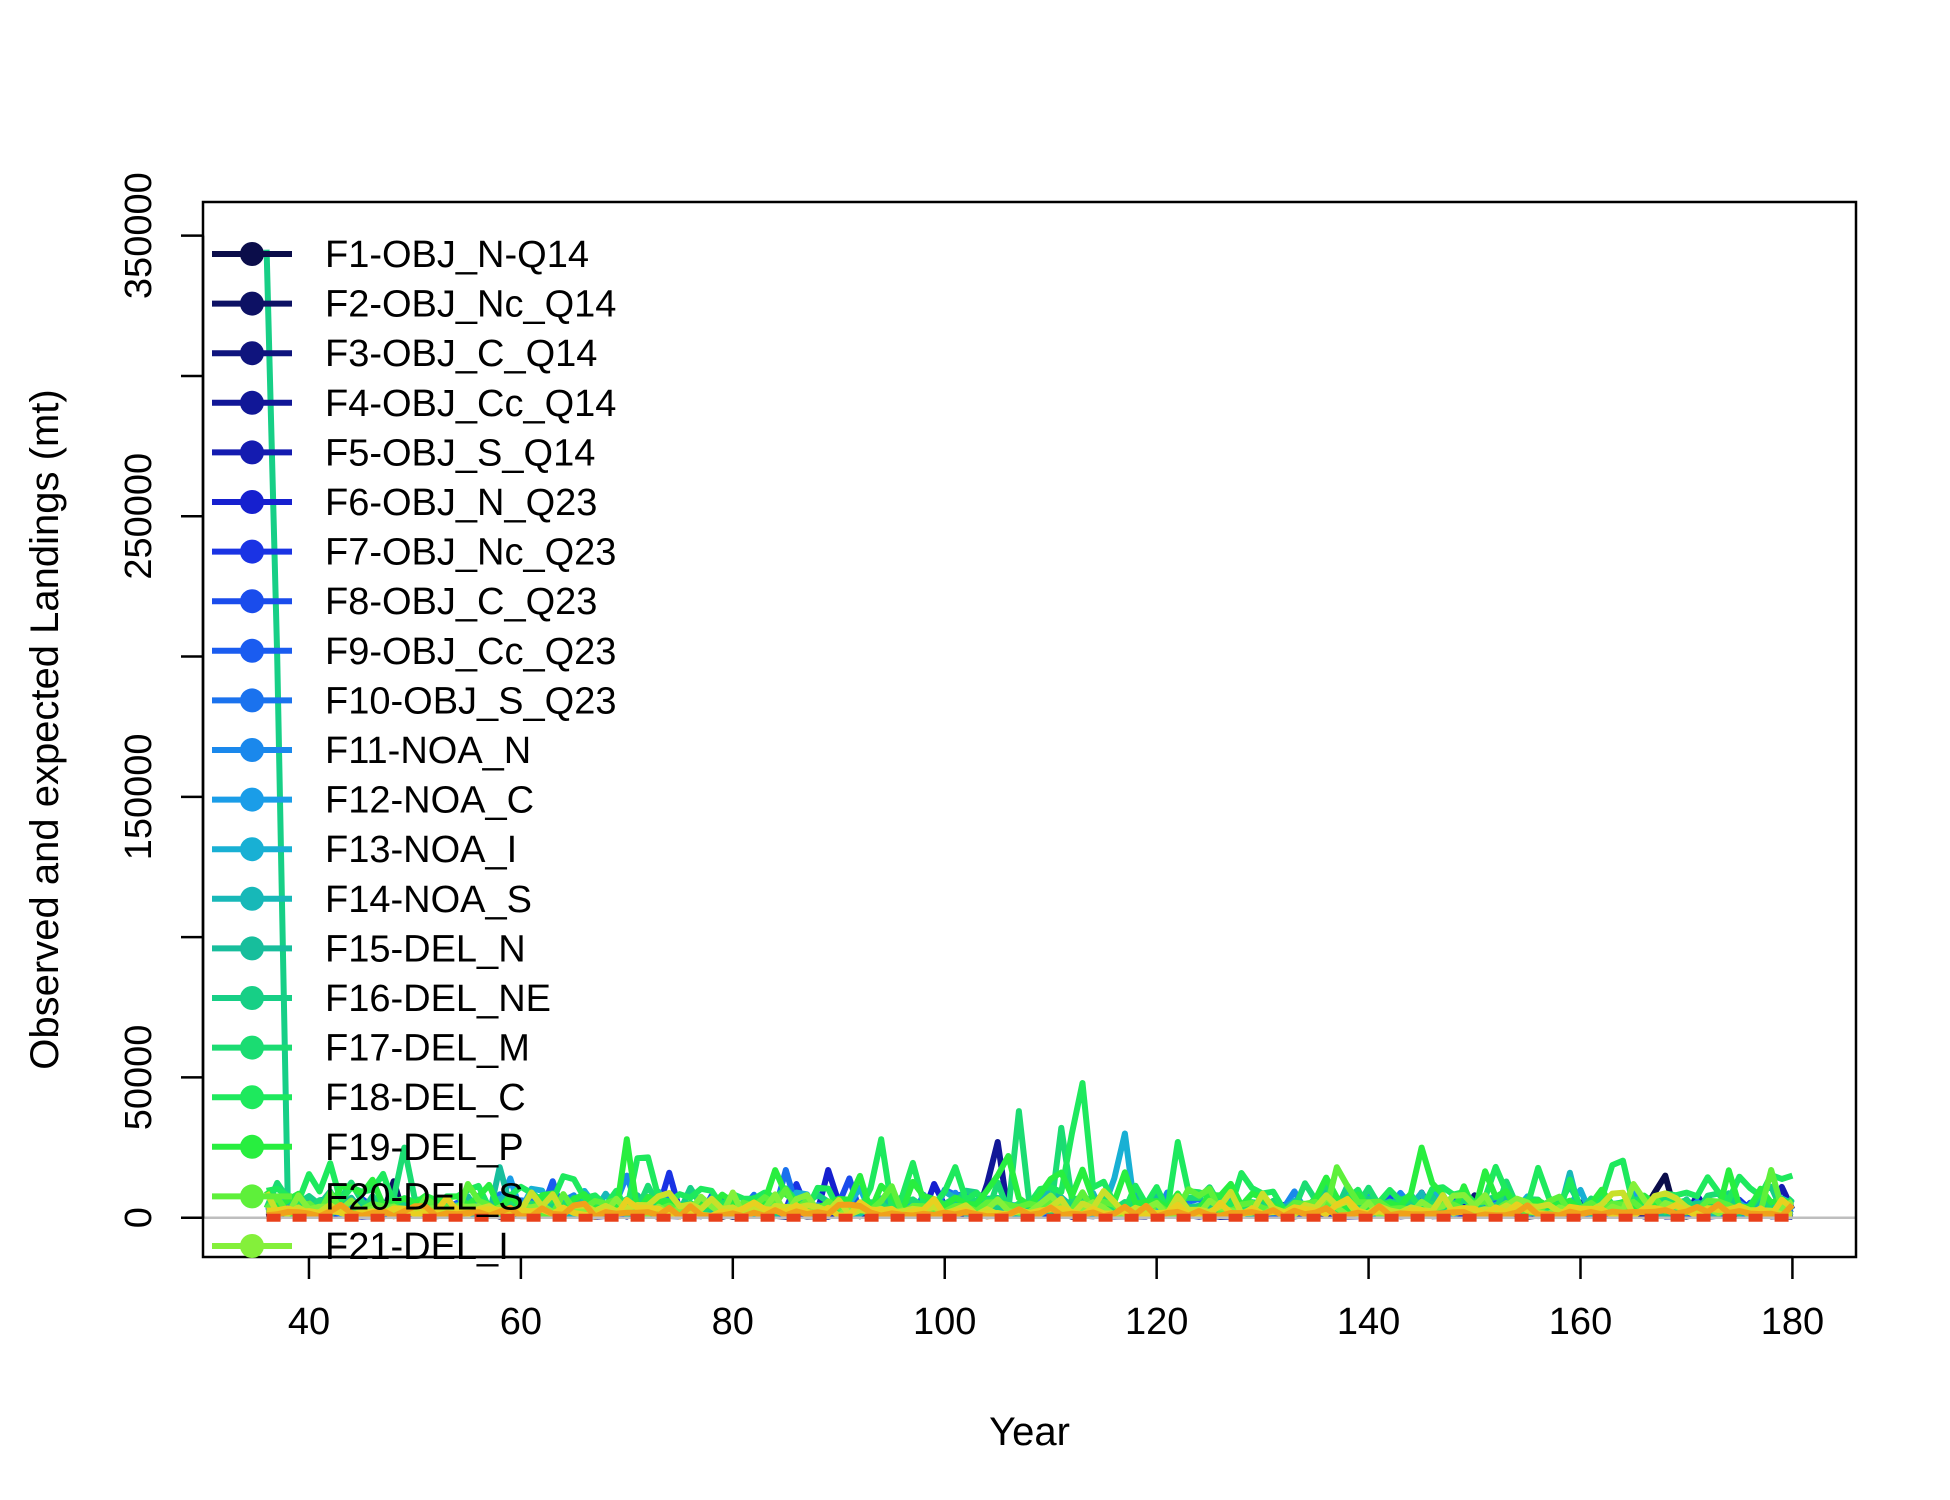 This screenshot has height=1500, width=1950. Describe the element at coordinates (139, 516) in the screenshot. I see `y-tick-label: 250000` at that location.